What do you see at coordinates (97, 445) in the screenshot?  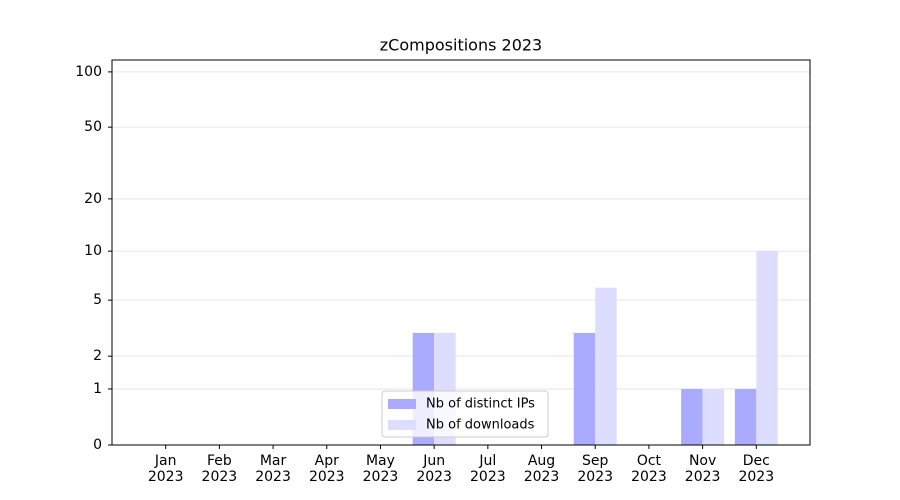 I see `y-tick-label: 0` at bounding box center [97, 445].